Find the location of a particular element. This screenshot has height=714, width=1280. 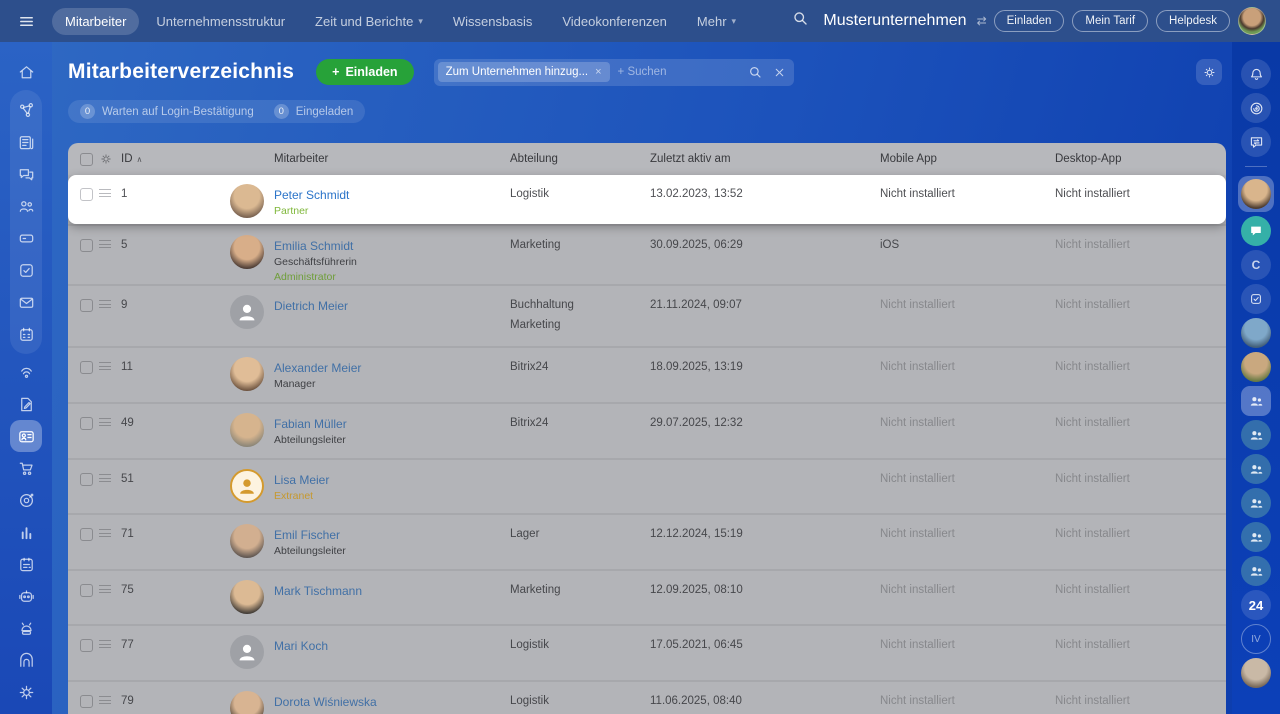

filter-bar: Zum Unternehmen hinzug... × is located at coordinates (613, 72).